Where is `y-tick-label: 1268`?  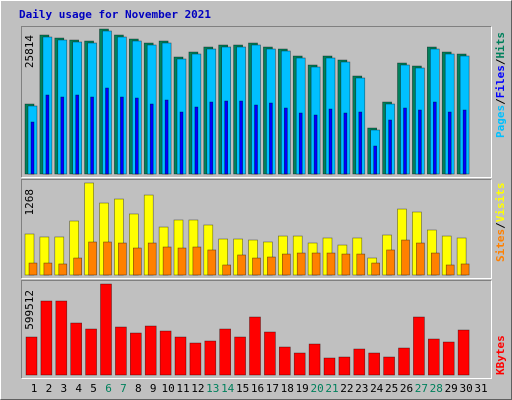 y-tick-label: 1268 is located at coordinates (29, 202).